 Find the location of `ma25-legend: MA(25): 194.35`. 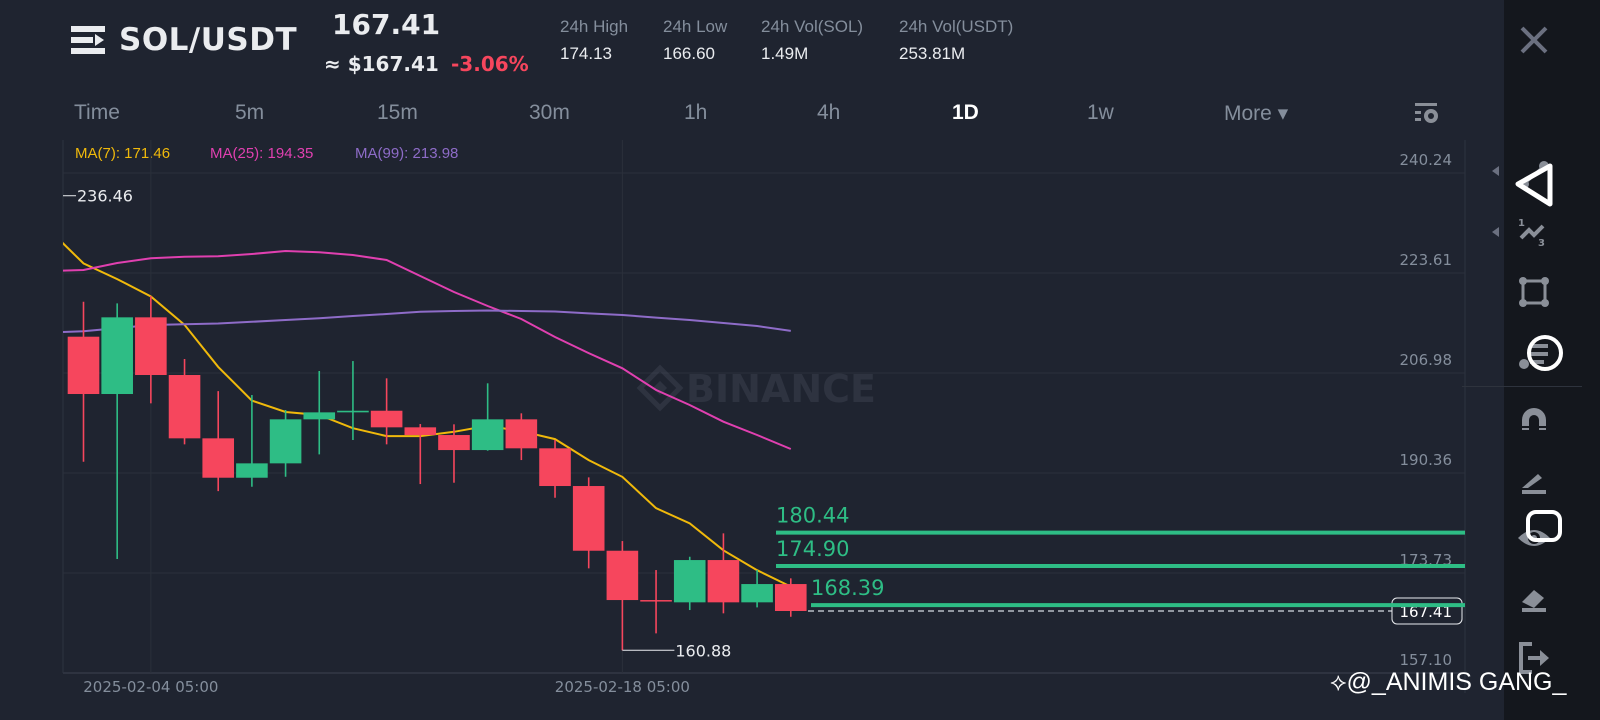

ma25-legend: MA(25): 194.35 is located at coordinates (262, 153).